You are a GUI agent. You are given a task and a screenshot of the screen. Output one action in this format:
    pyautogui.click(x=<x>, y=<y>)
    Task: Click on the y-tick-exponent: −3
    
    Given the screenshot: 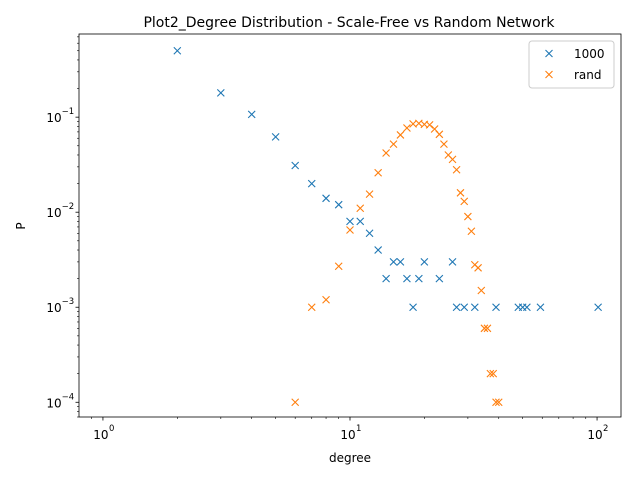 What is the action you would take?
    pyautogui.click(x=68, y=302)
    